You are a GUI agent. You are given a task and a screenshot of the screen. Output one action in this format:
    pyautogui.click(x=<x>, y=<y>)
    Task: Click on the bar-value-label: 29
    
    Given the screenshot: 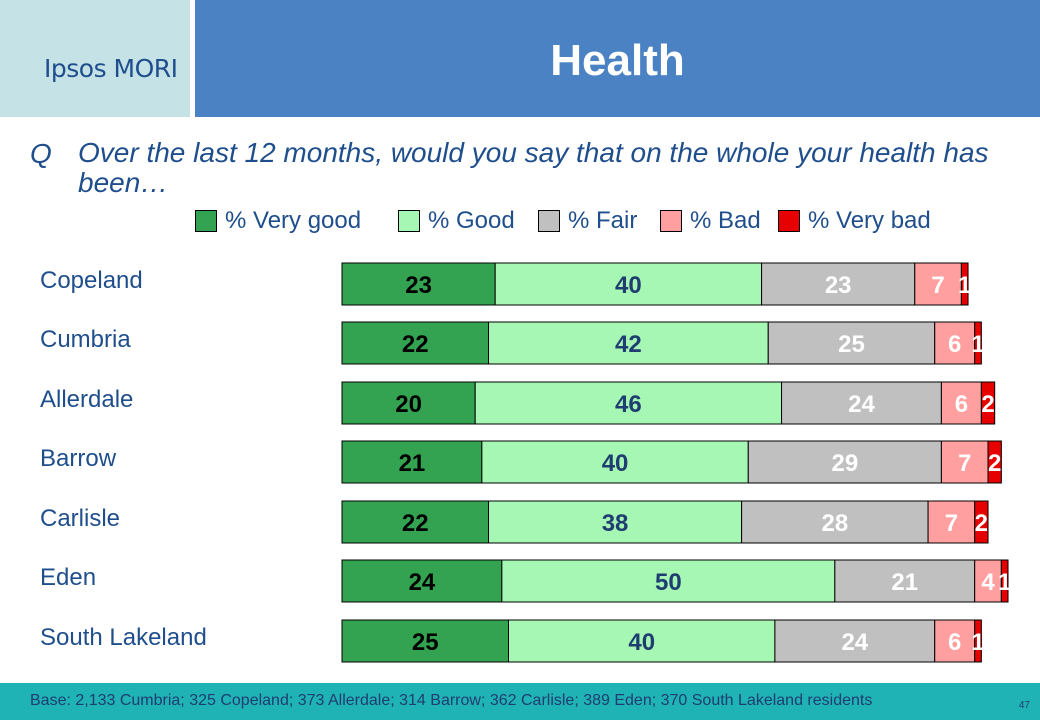 What is the action you would take?
    pyautogui.click(x=844, y=463)
    